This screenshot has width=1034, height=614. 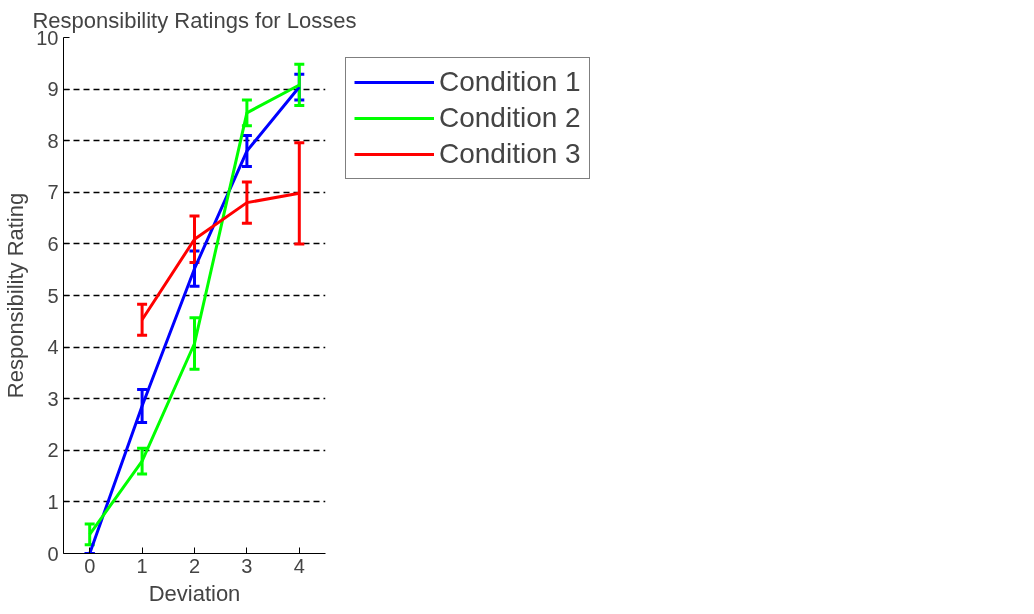 What do you see at coordinates (53, 450) in the screenshot?
I see `y-tick-label: 2` at bounding box center [53, 450].